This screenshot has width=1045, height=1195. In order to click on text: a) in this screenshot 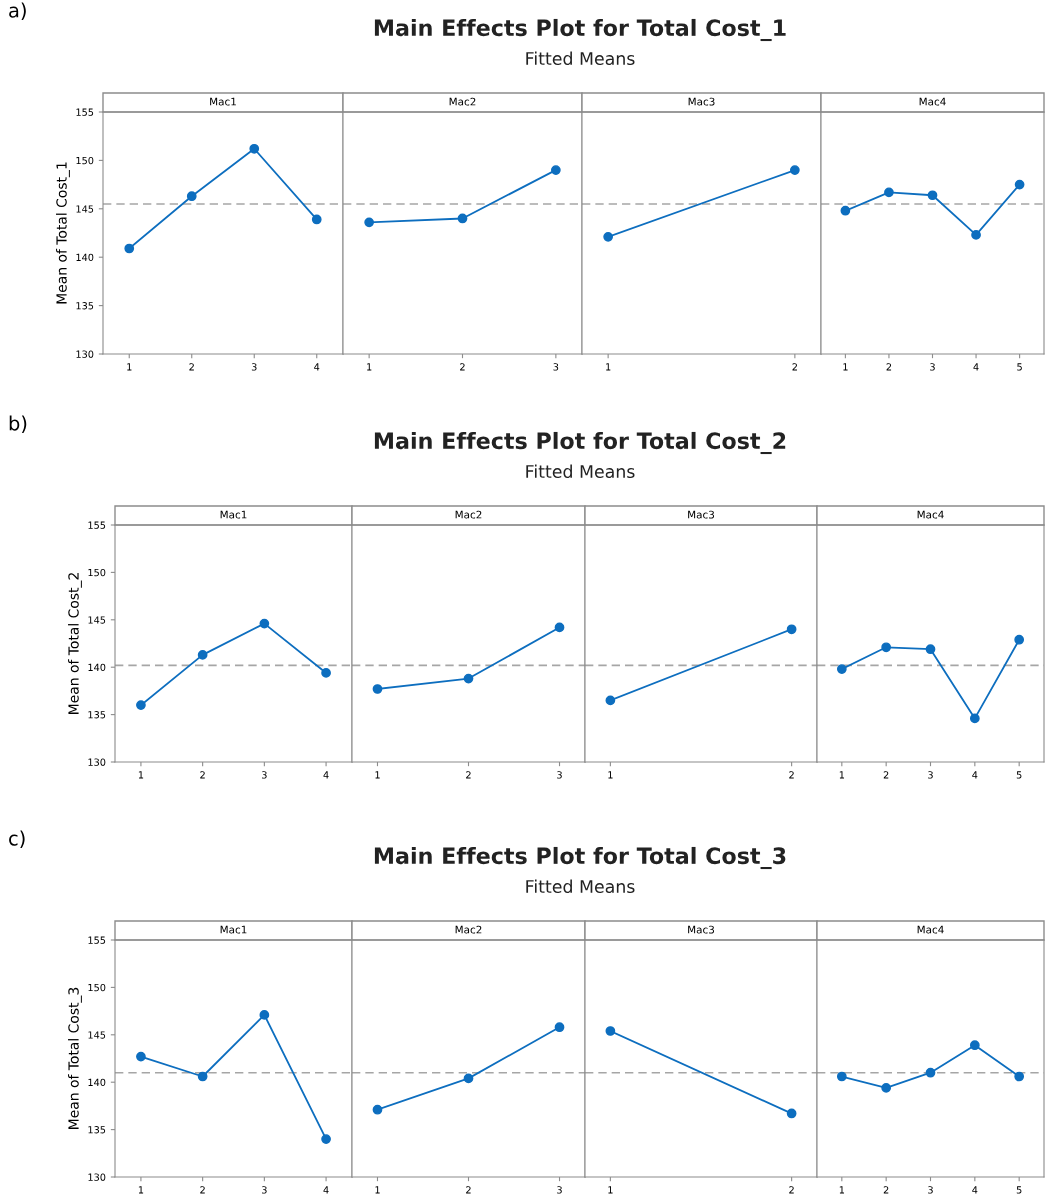, I will do `click(17, 11)`.